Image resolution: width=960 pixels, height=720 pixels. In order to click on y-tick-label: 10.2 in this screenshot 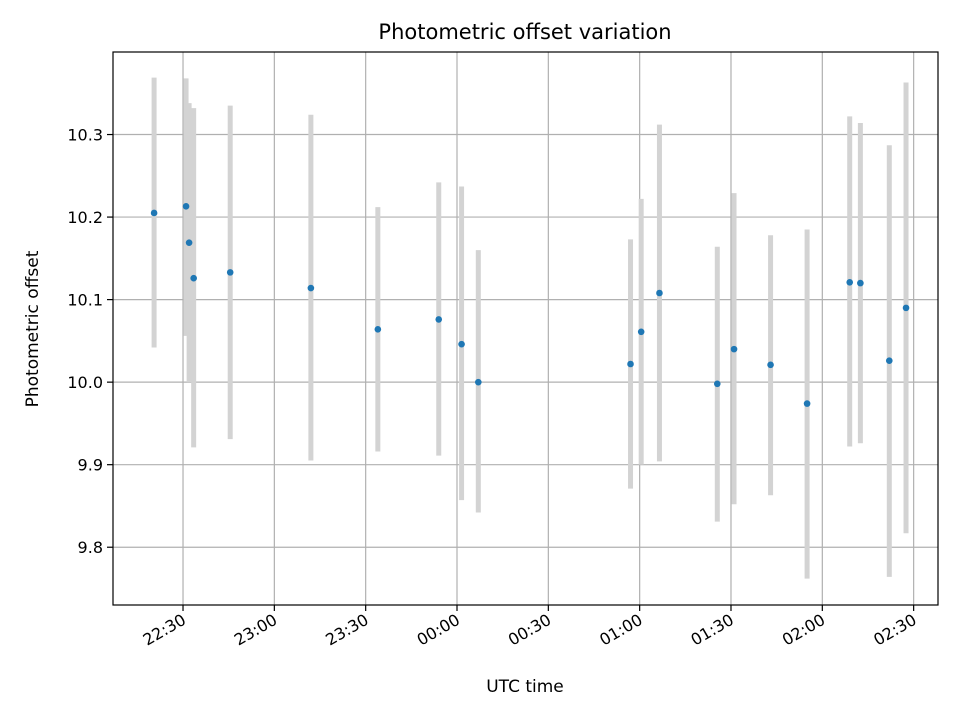, I will do `click(85, 217)`.